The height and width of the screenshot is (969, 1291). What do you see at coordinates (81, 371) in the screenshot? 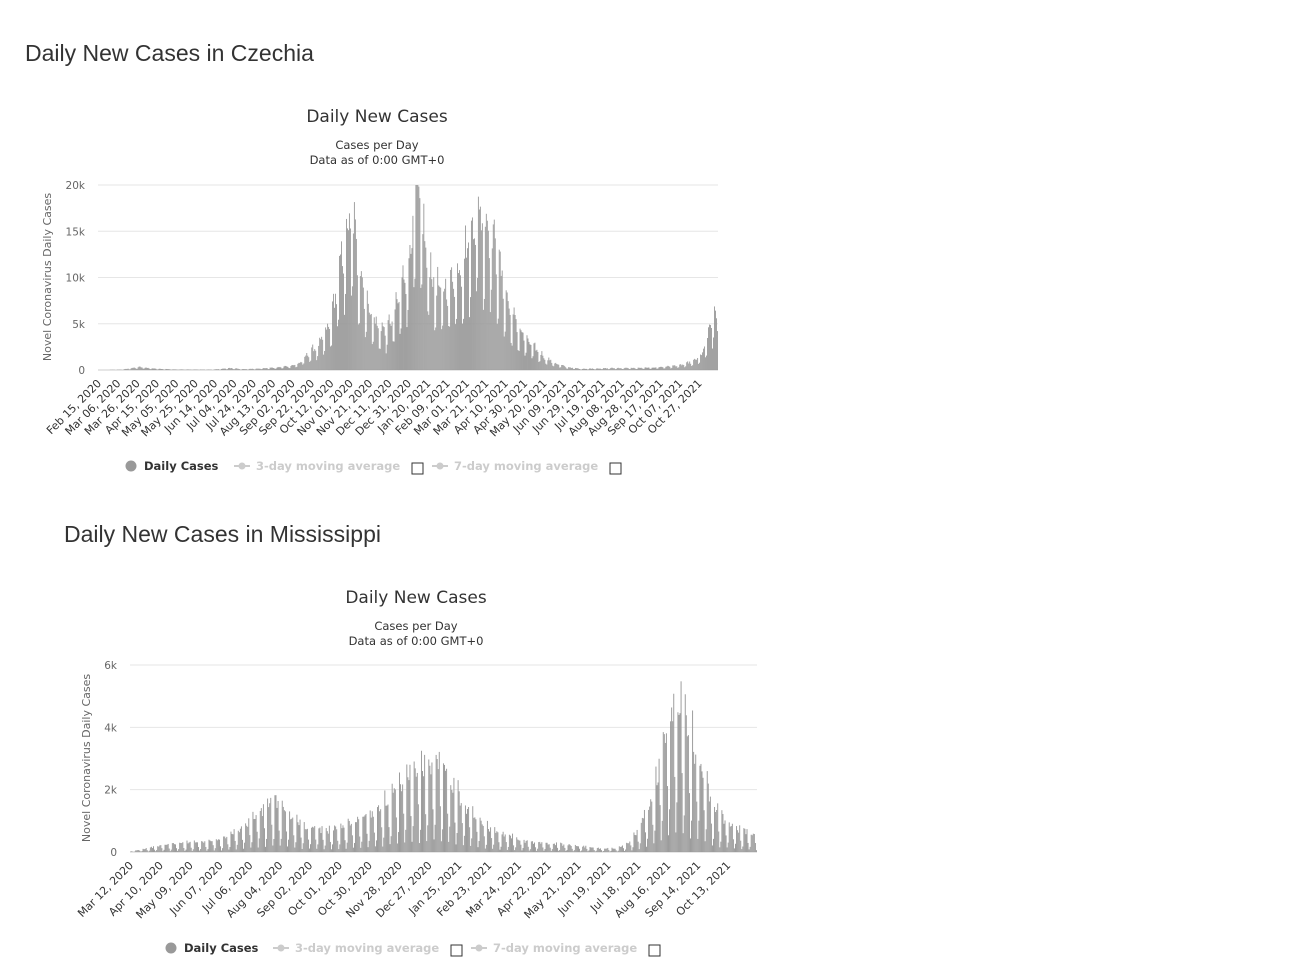
I see `y-tick-label: 0` at bounding box center [81, 371].